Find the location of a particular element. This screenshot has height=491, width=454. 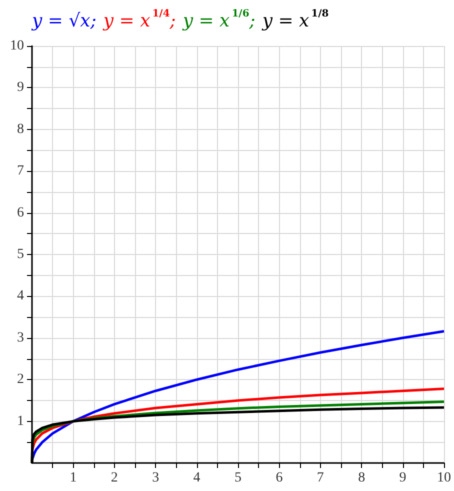

y-tick-label: 3 is located at coordinates (20, 338).